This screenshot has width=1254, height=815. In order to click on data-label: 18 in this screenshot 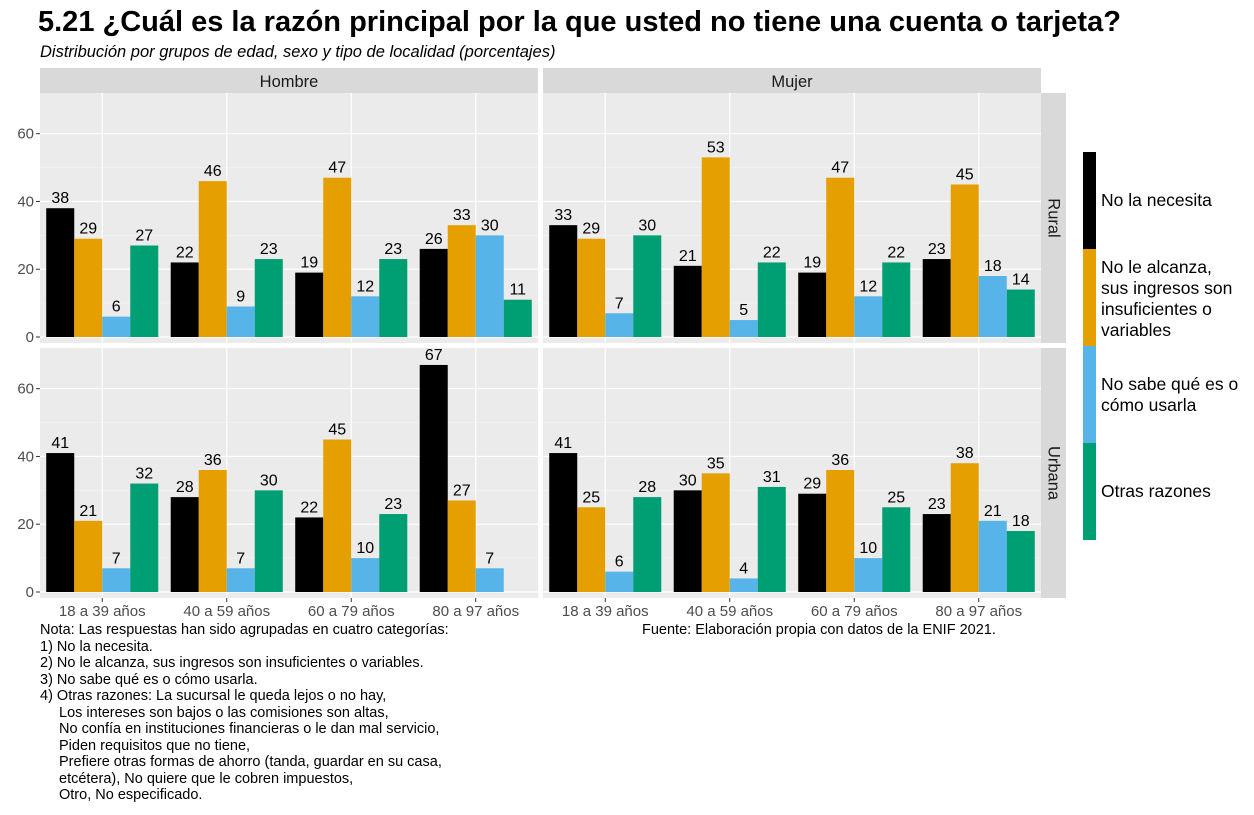, I will do `click(993, 266)`.